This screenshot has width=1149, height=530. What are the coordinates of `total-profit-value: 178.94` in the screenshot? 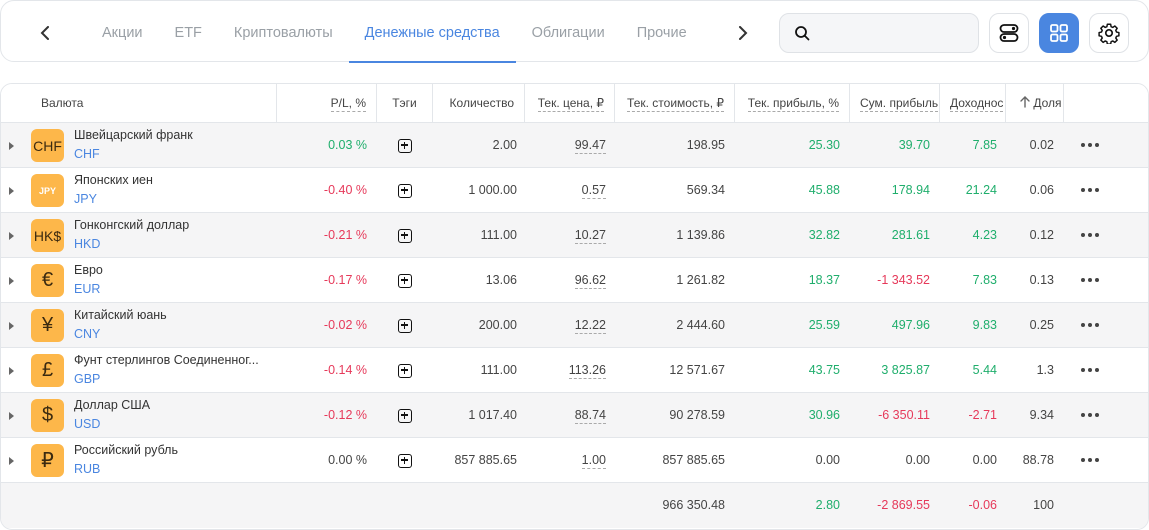 It's located at (910, 190).